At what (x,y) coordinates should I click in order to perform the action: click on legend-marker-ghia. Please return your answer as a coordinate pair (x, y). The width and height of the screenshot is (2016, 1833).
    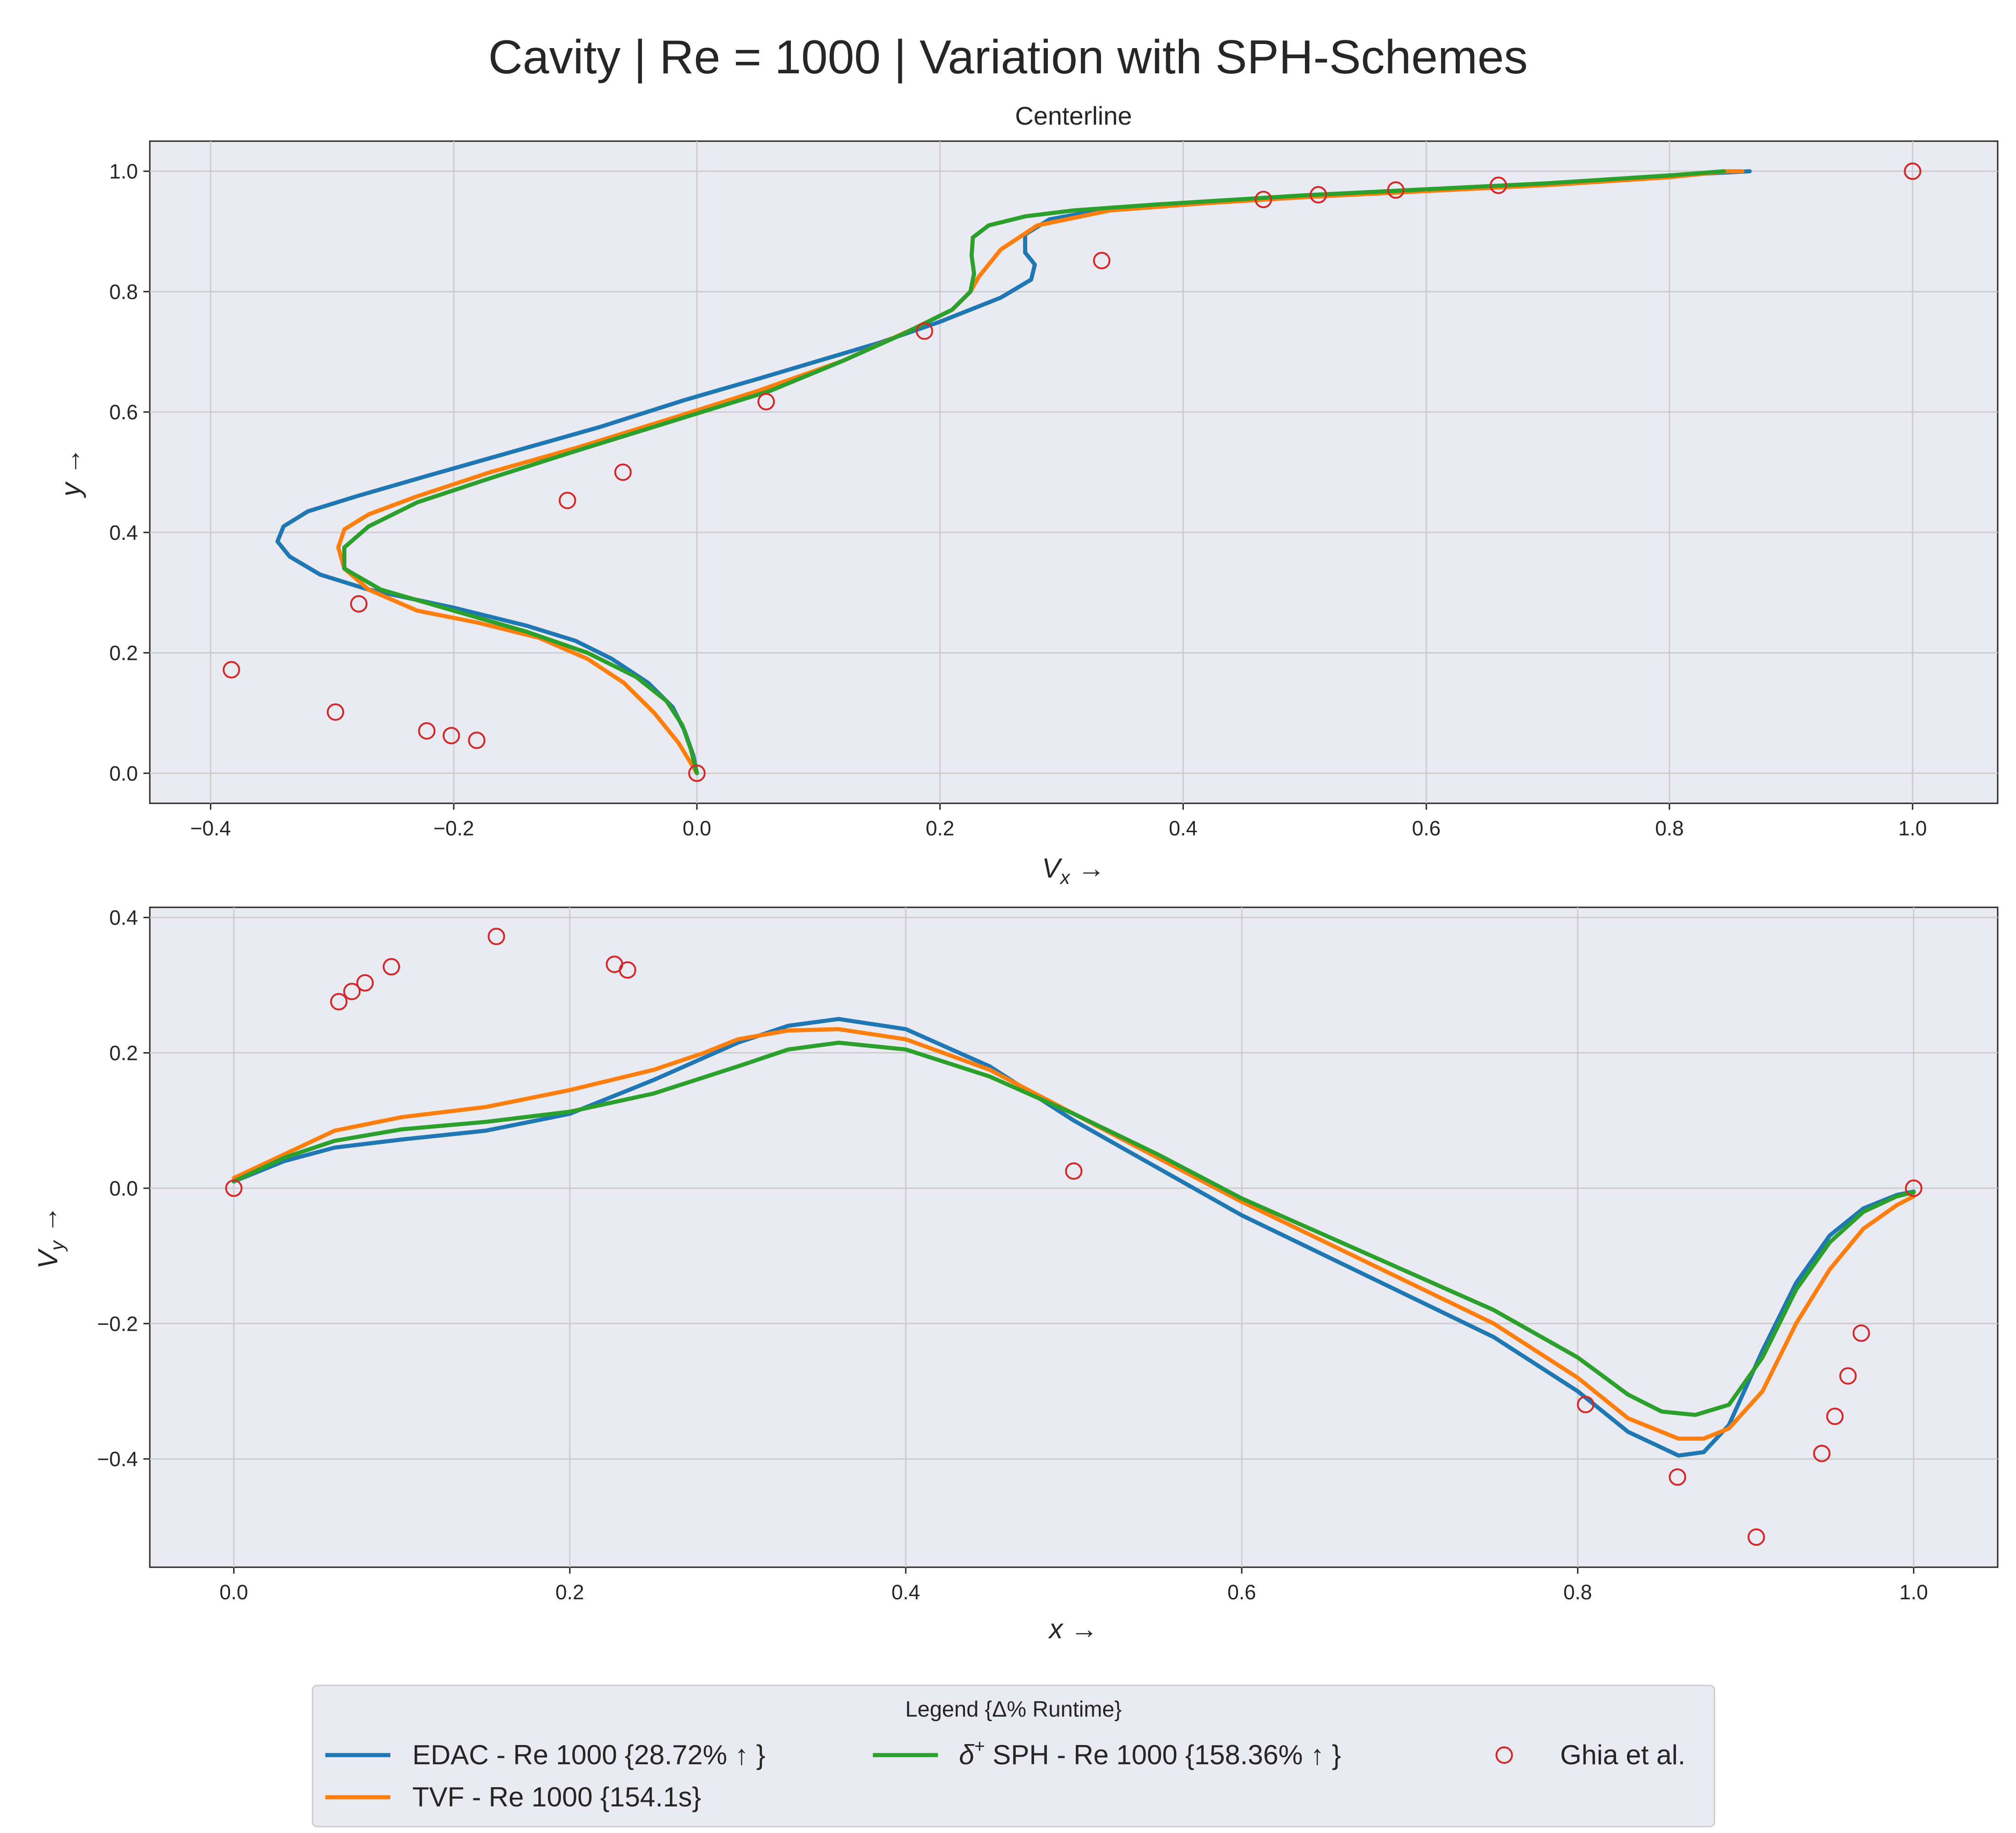
    Looking at the image, I should click on (1504, 1755).